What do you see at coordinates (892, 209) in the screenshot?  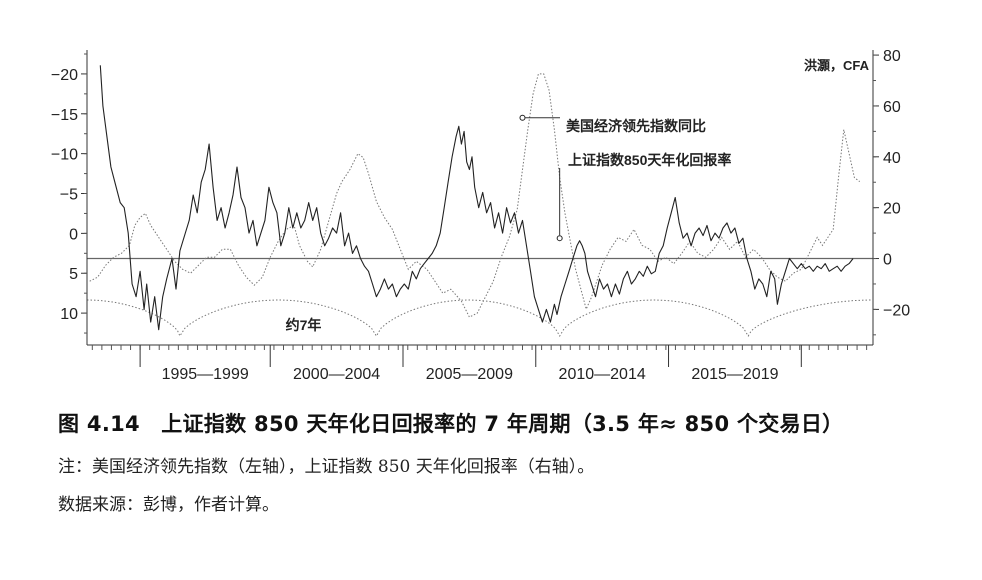 I see `right-tick-label: 20` at bounding box center [892, 209].